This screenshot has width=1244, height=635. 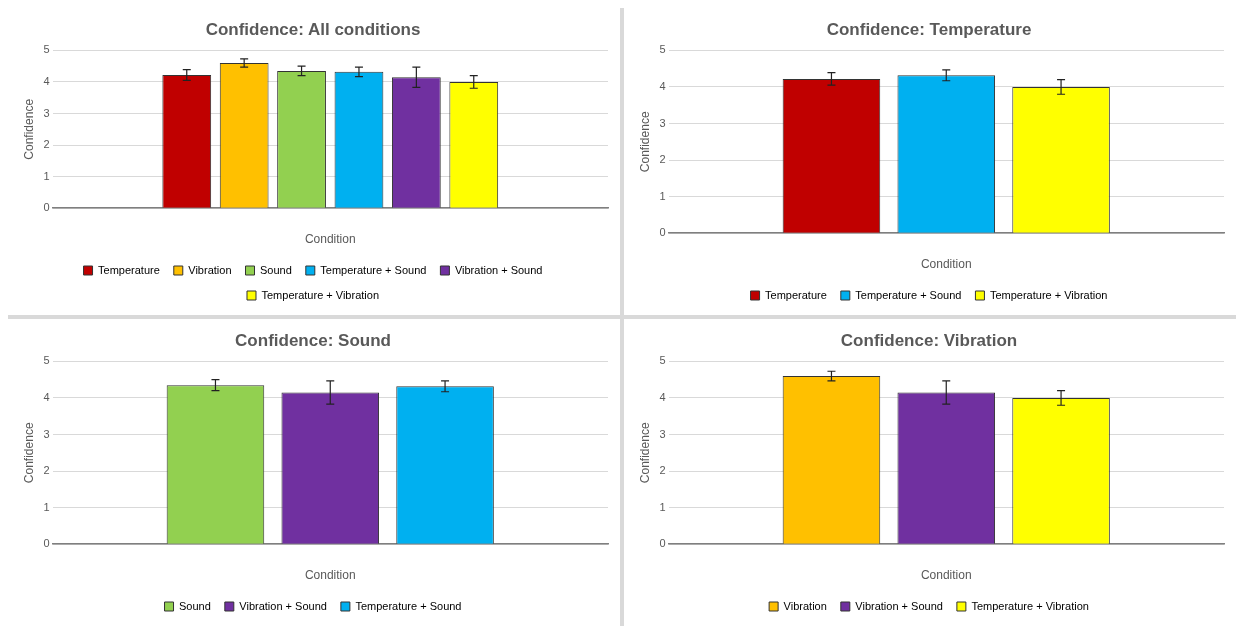 What do you see at coordinates (929, 340) in the screenshot?
I see `chart-title: Confidence: Vibration` at bounding box center [929, 340].